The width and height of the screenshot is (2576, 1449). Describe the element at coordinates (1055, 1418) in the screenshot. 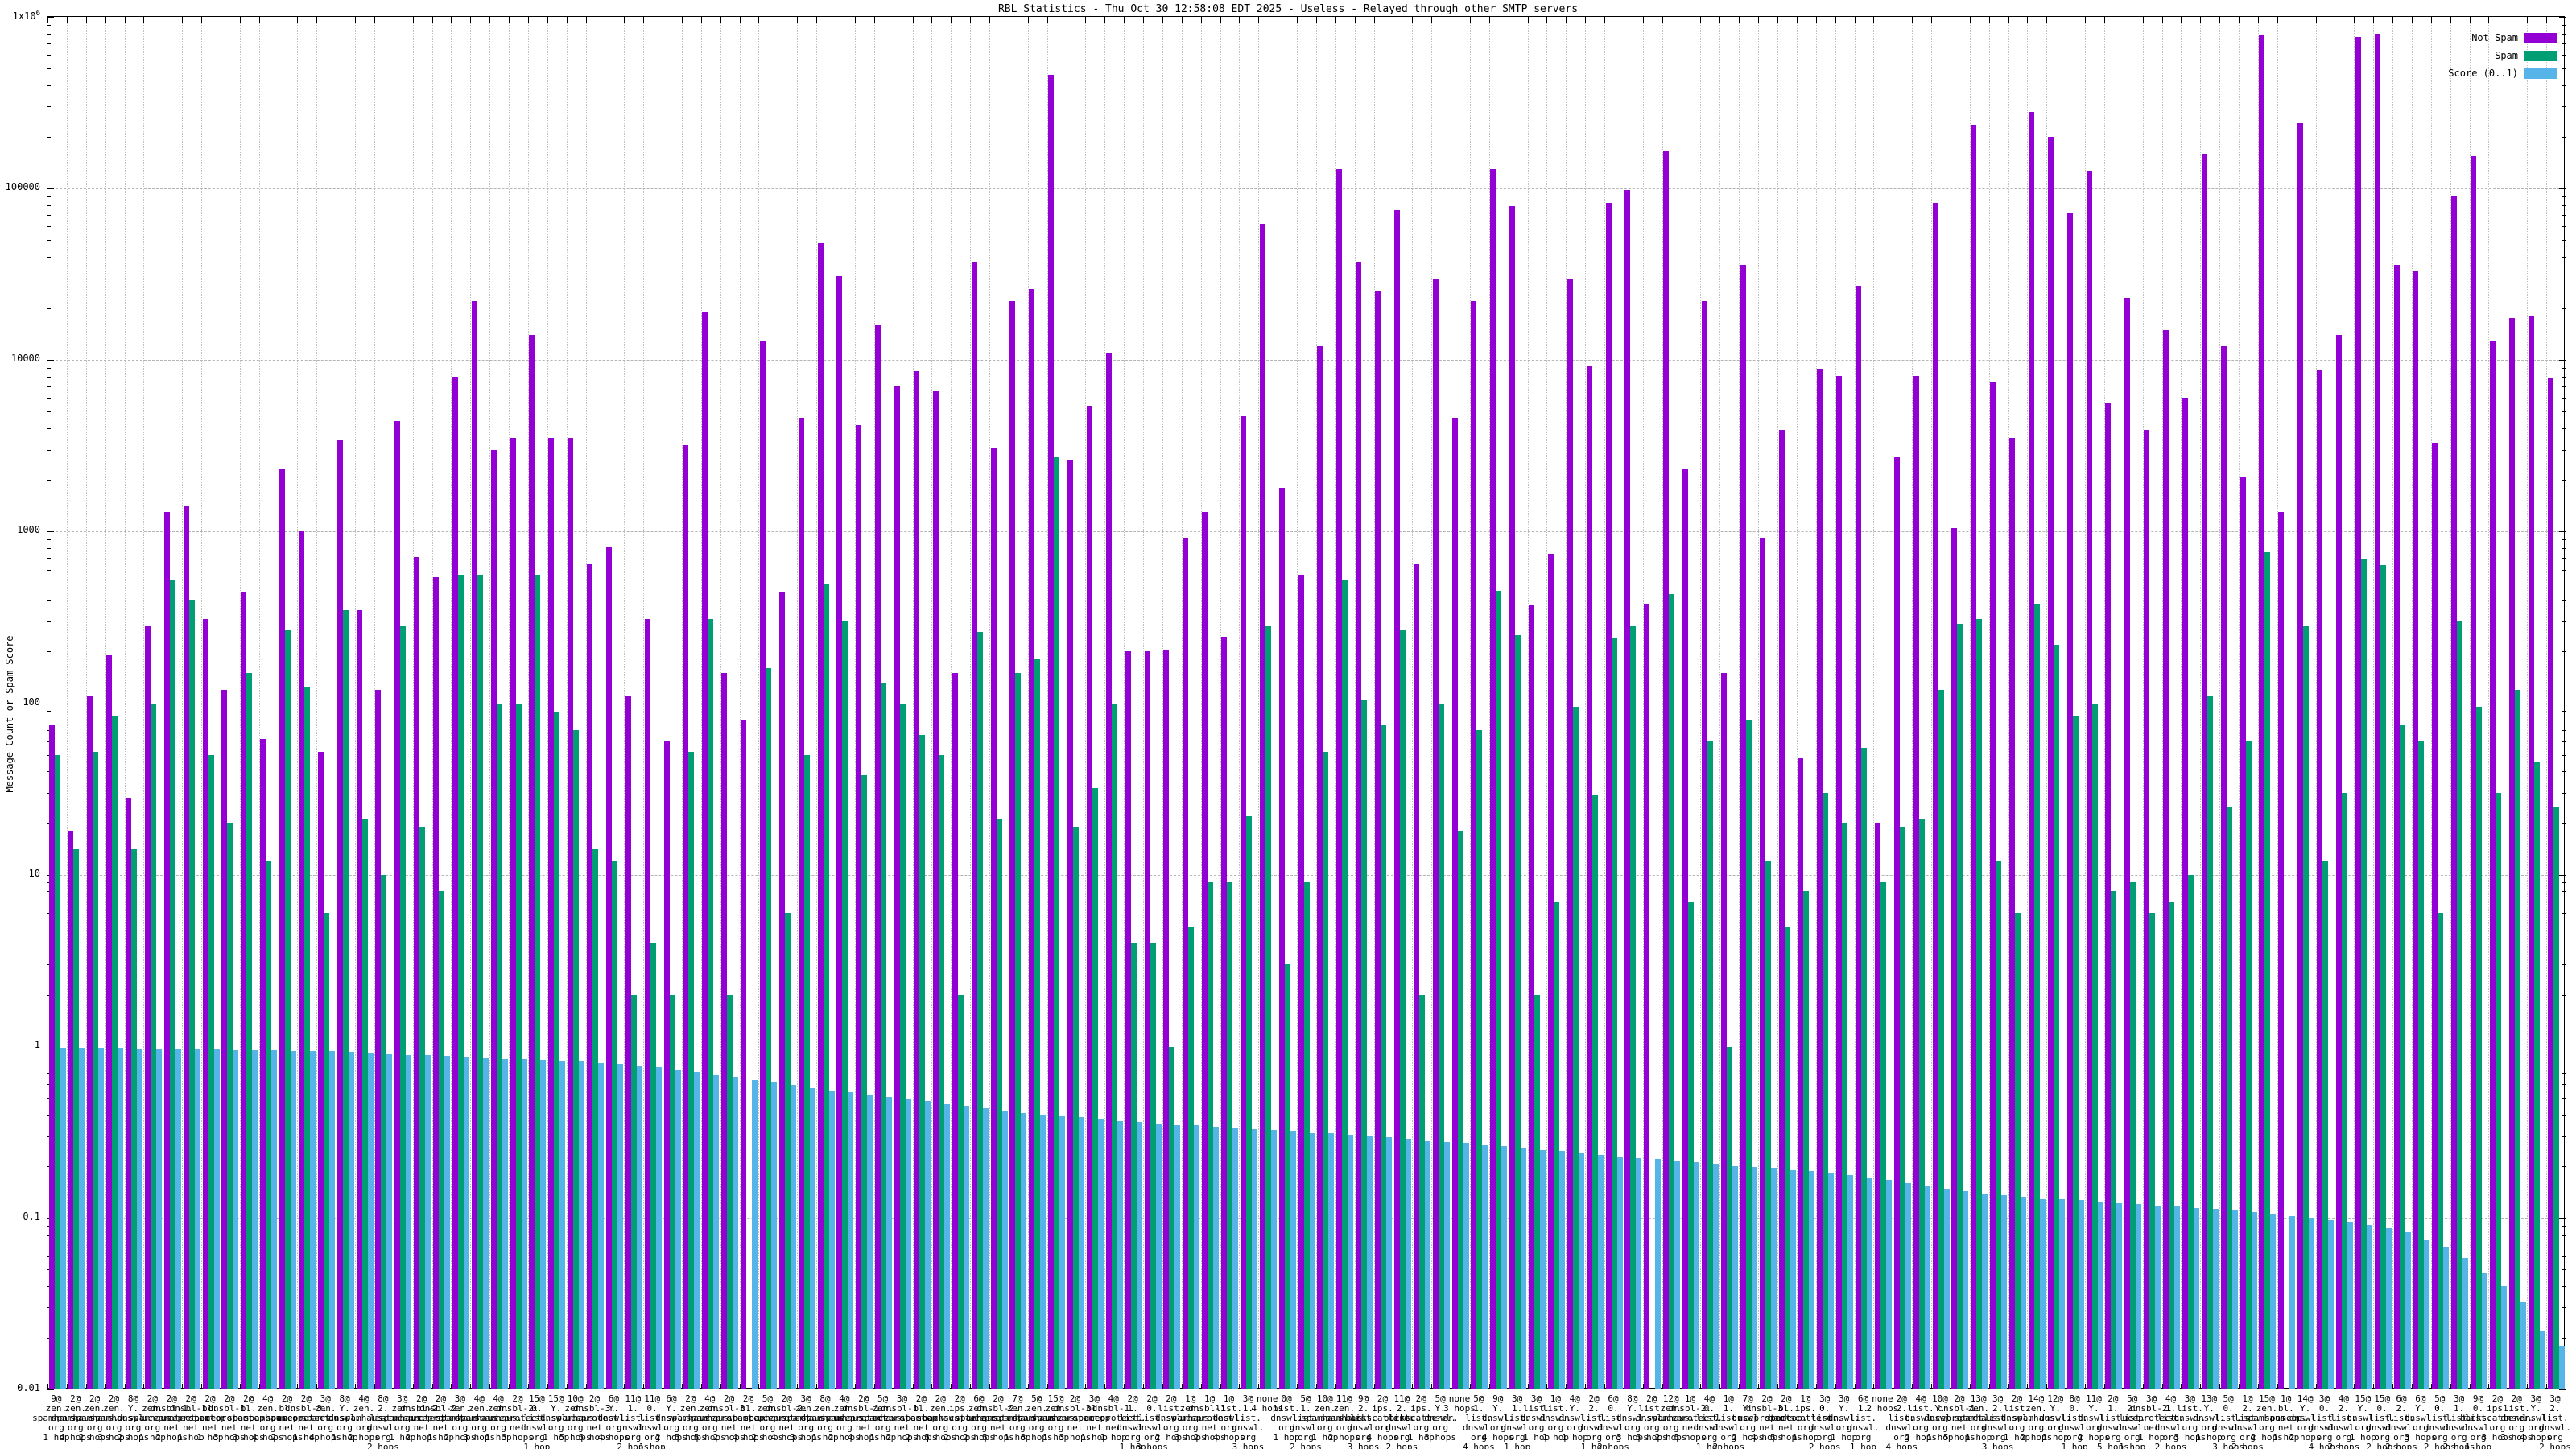

I see `x-tick-label: 15@ zen. spamhaus. org 1 hop` at that location.